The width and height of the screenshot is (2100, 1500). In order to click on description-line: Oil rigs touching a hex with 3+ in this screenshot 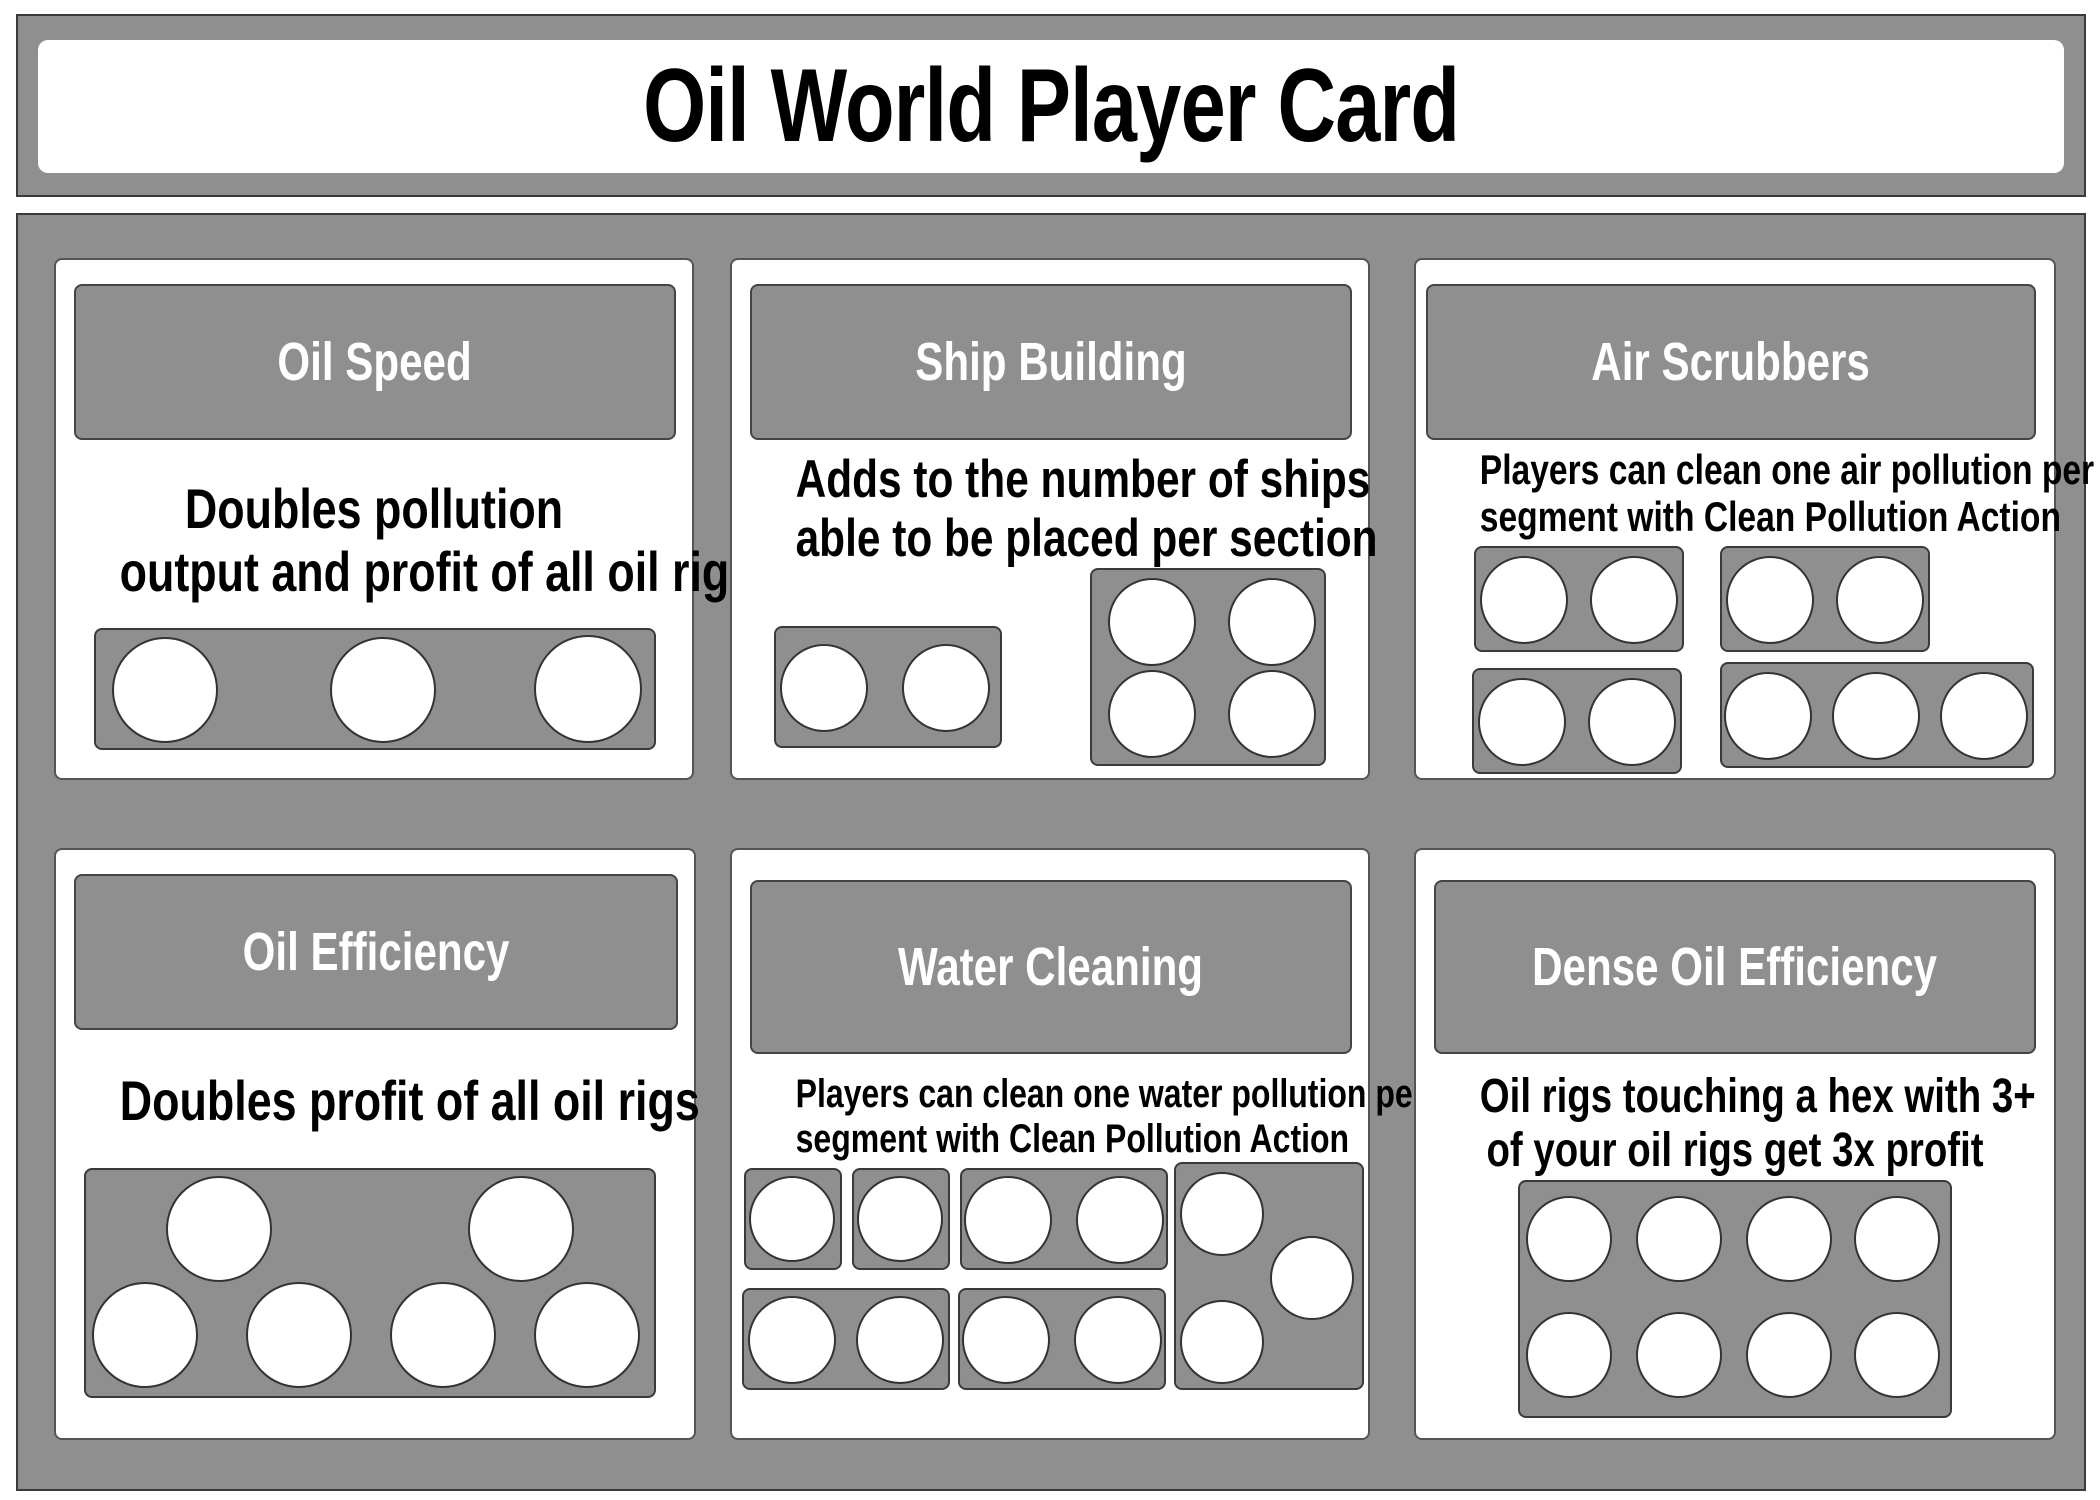, I will do `click(1757, 1096)`.